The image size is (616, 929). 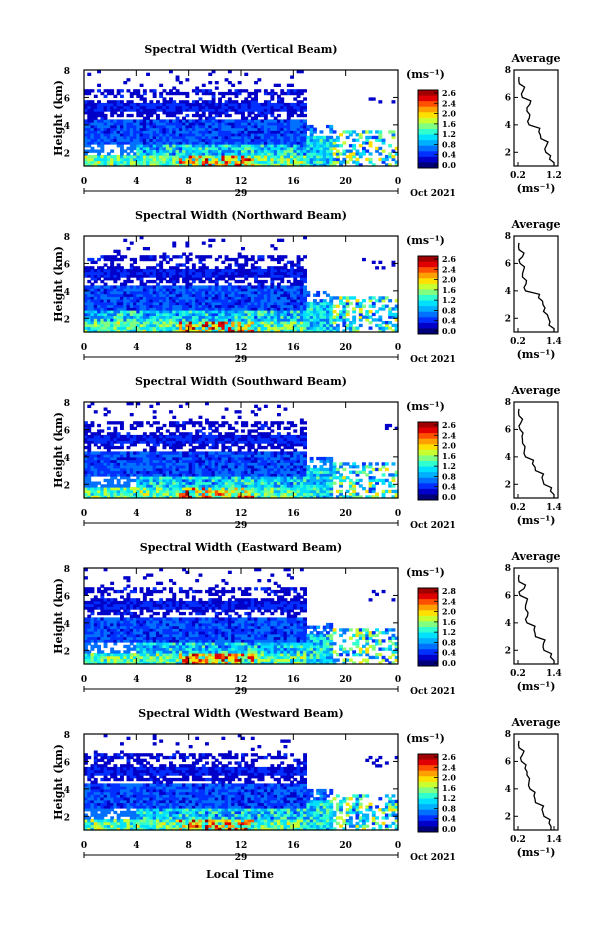 What do you see at coordinates (58, 284) in the screenshot?
I see `y-axis-label: Height (km)` at bounding box center [58, 284].